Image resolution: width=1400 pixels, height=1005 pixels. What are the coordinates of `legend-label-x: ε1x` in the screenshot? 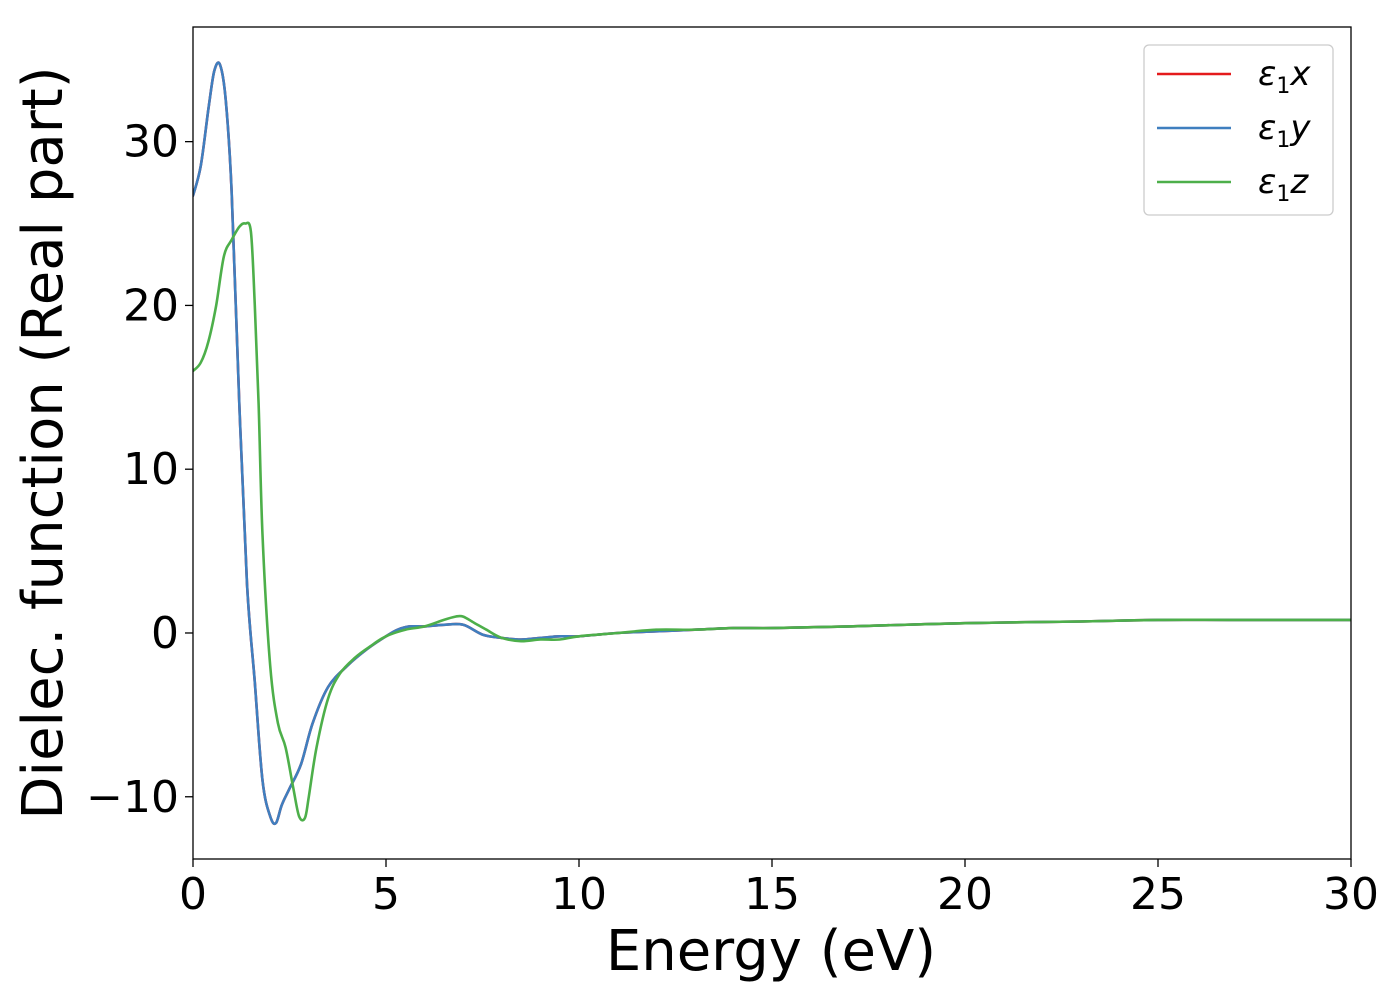 It's located at (1284, 76).